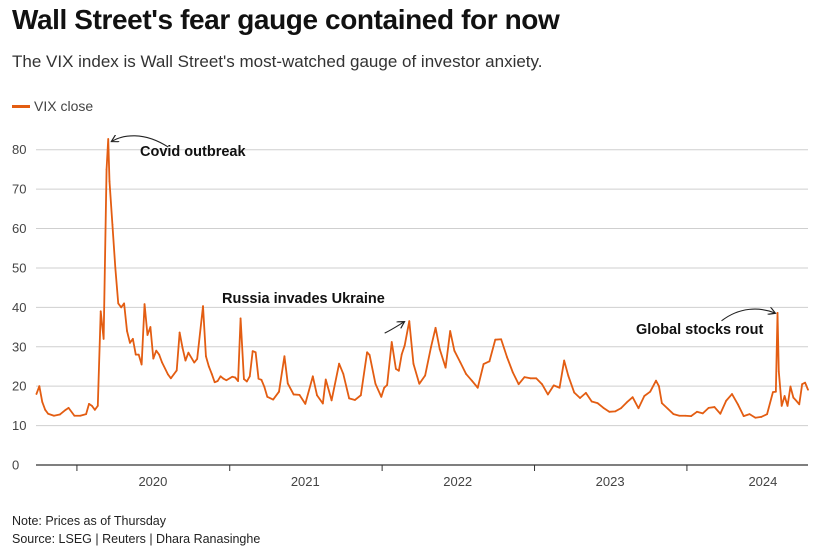  I want to click on footer-note: Note: Prices as of Thursday, so click(89, 521).